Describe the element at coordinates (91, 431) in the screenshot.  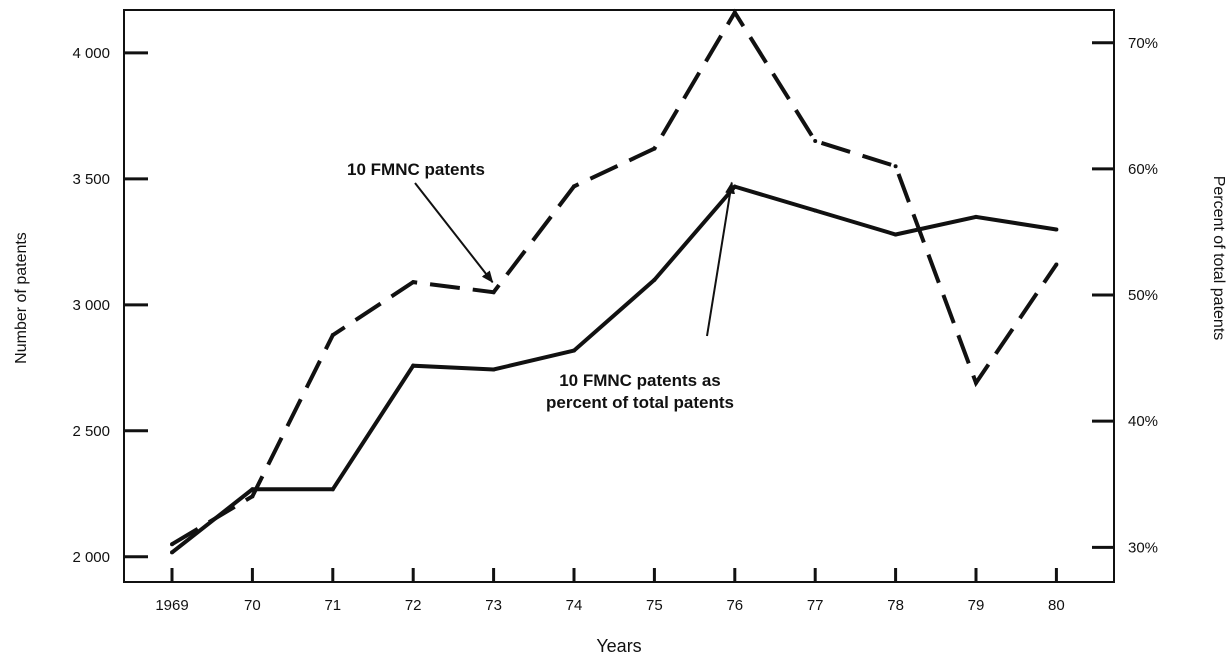
I see `left-tick-label: 2 500` at that location.